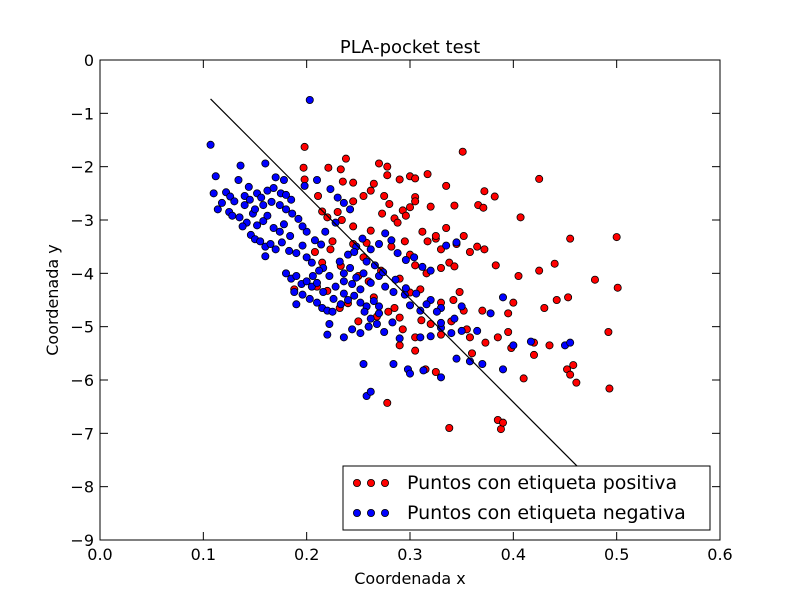 This screenshot has width=800, height=600. I want to click on x-tick-label: 0.4, so click(513, 554).